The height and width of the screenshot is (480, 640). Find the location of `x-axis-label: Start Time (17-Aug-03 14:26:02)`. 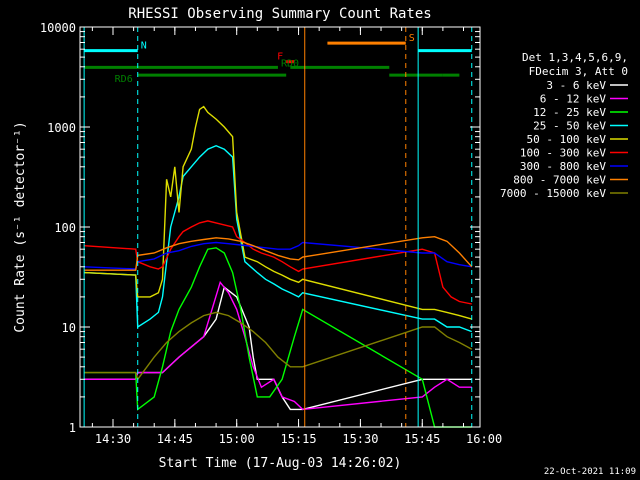

x-axis-label: Start Time (17-Aug-03 14:26:02) is located at coordinates (280, 463).